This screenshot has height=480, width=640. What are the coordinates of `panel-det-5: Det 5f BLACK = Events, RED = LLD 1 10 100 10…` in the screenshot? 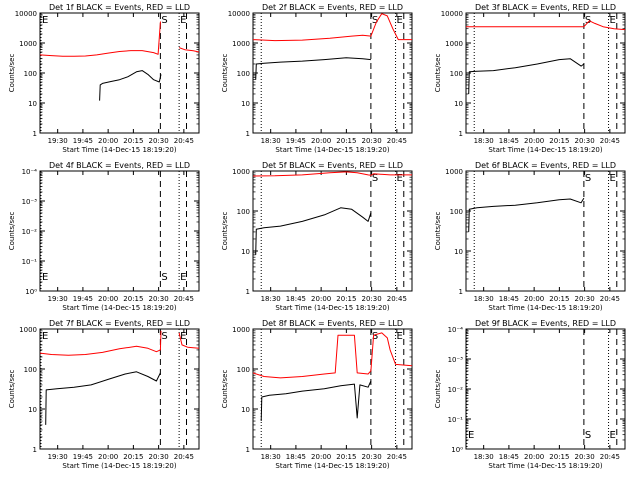 It's located at (317, 236).